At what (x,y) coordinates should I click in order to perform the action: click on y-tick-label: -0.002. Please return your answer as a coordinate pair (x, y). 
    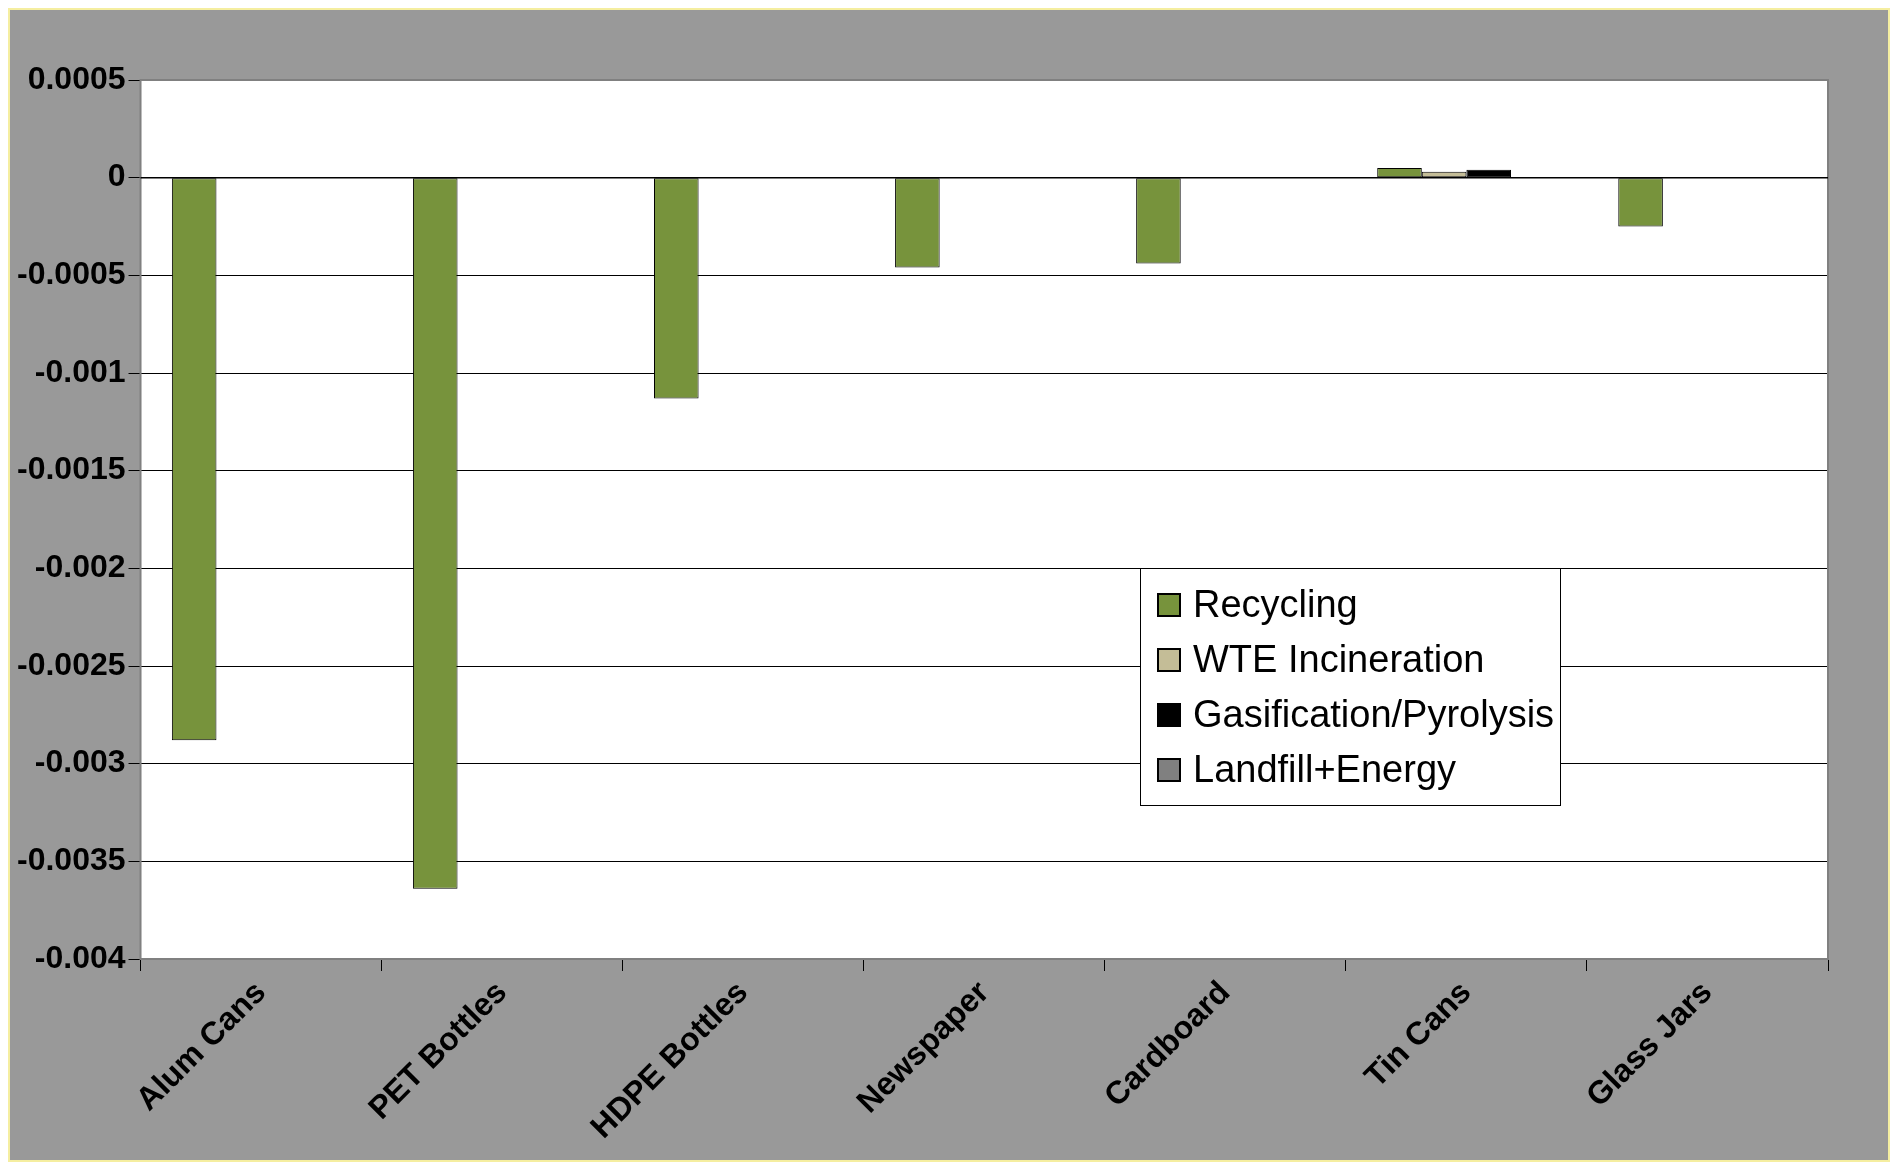
    Looking at the image, I should click on (80, 566).